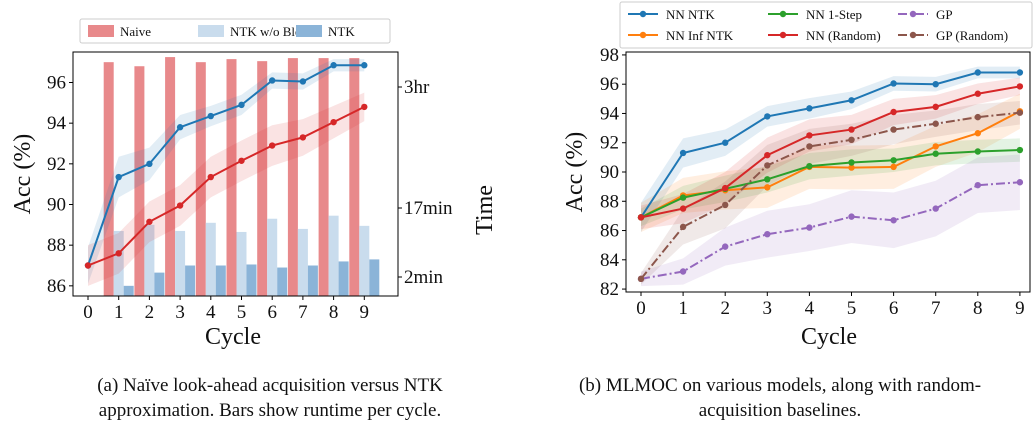  I want to click on legend-label: GP, so click(944, 14).